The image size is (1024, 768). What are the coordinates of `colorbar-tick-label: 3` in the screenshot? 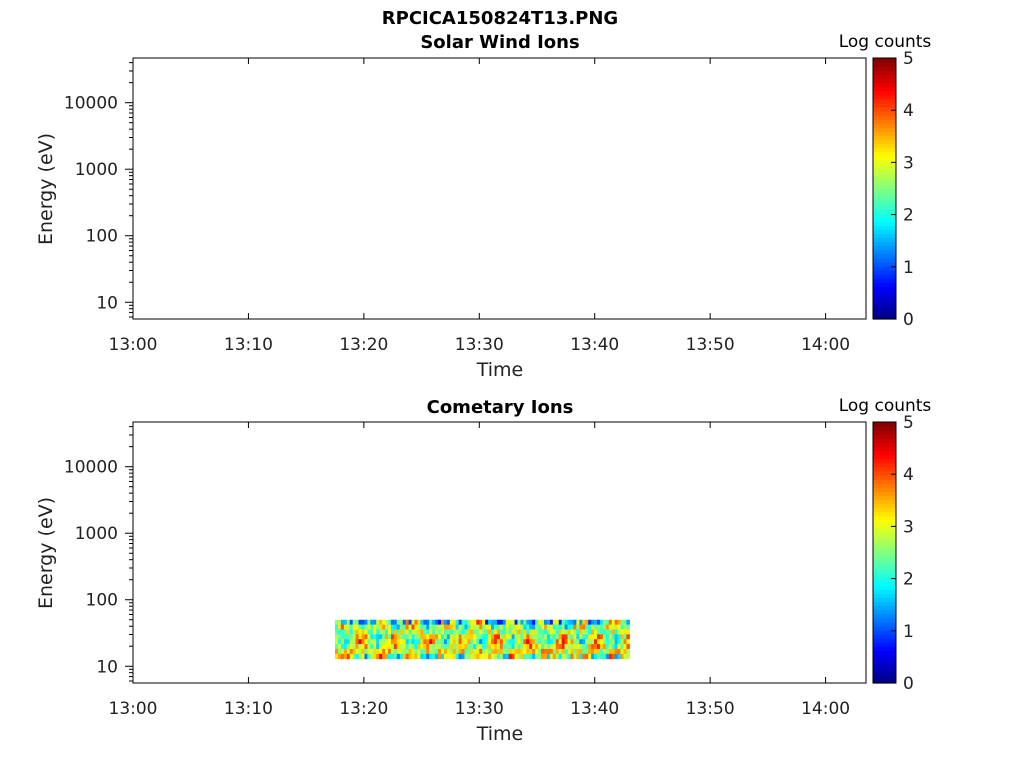 It's located at (908, 163).